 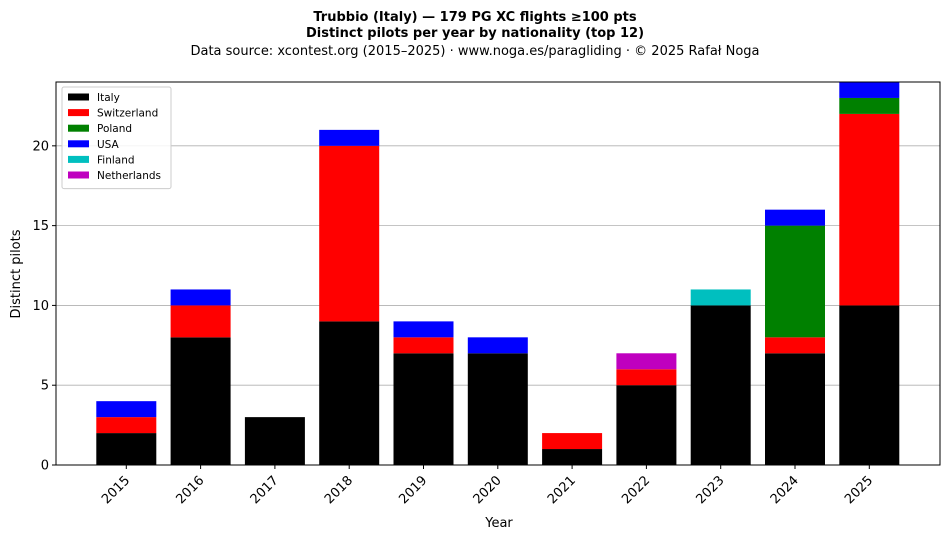 What do you see at coordinates (190, 490) in the screenshot?
I see `x-tick-label: 2016` at bounding box center [190, 490].